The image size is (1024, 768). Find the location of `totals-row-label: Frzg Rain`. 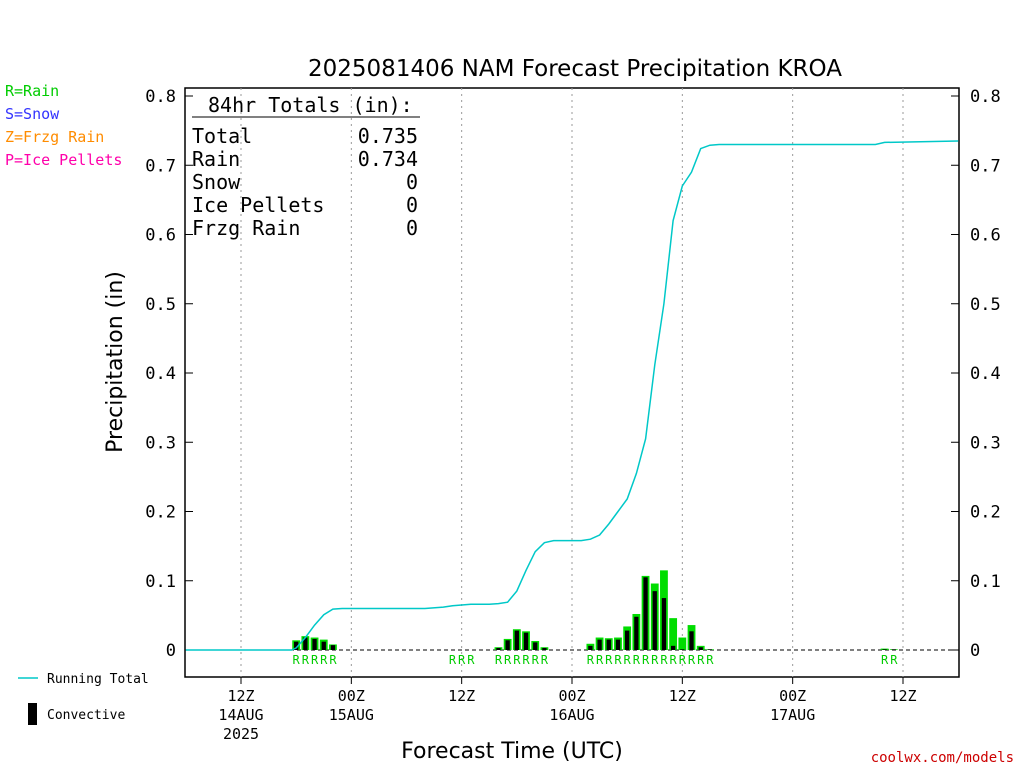

totals-row-label: Frzg Rain is located at coordinates (246, 228).